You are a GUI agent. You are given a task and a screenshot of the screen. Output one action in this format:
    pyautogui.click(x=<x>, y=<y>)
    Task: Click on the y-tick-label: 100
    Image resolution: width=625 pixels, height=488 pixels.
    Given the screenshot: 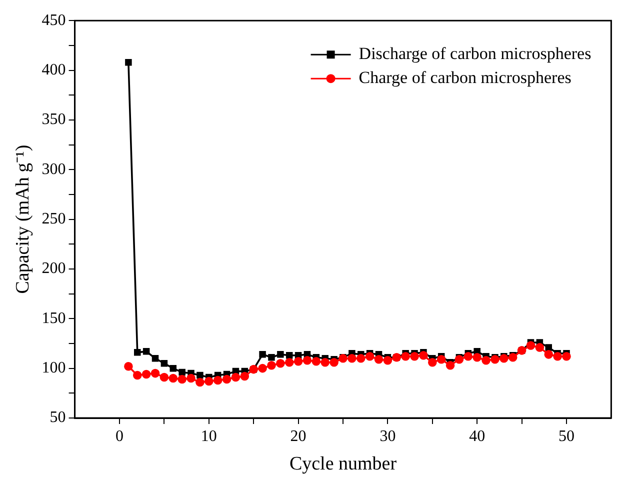 What is the action you would take?
    pyautogui.click(x=54, y=368)
    